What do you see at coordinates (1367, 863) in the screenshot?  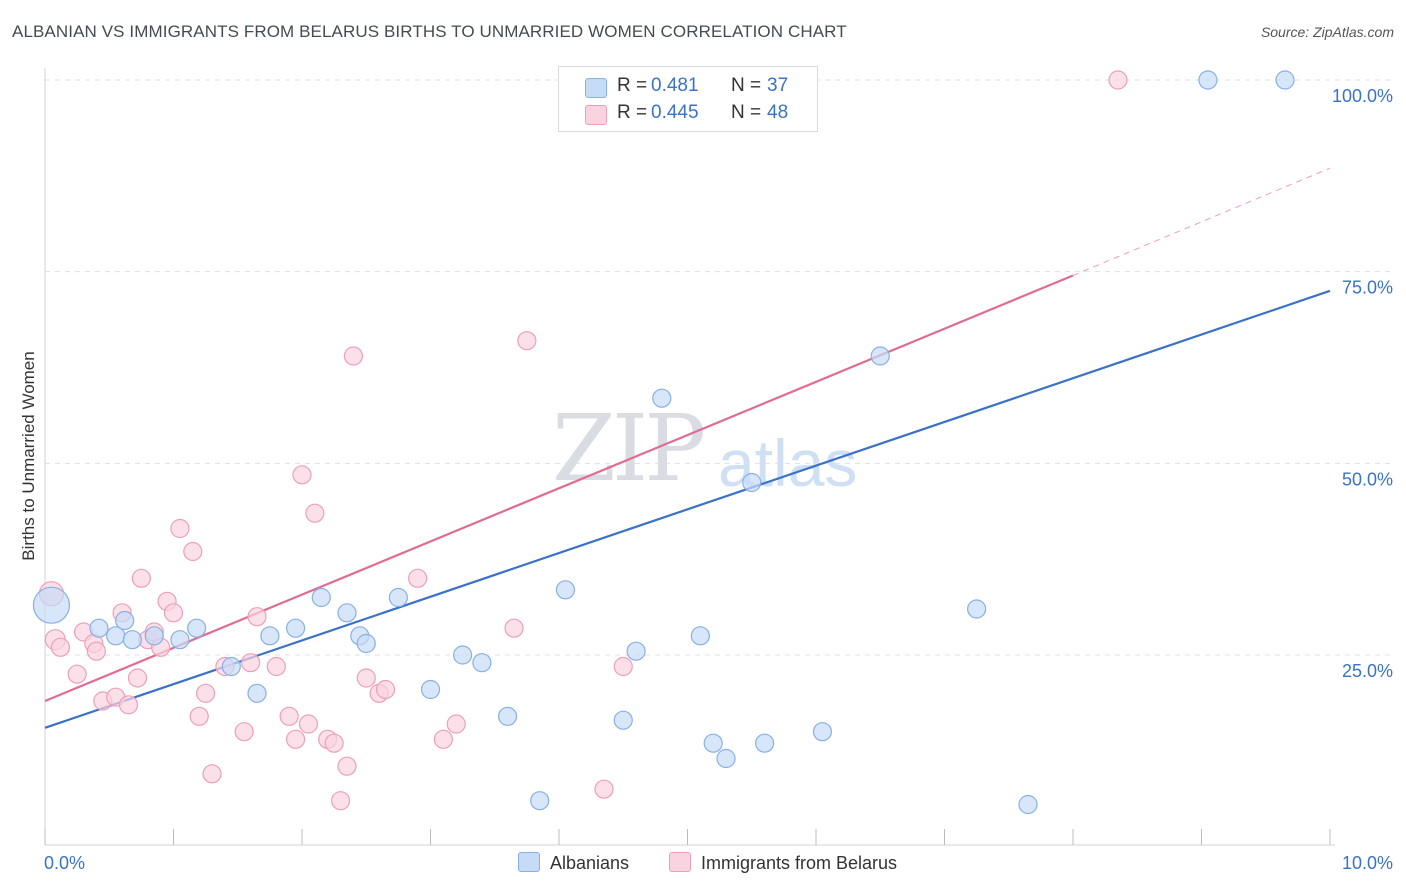 I see `x-tick-label: 10.0%` at bounding box center [1367, 863].